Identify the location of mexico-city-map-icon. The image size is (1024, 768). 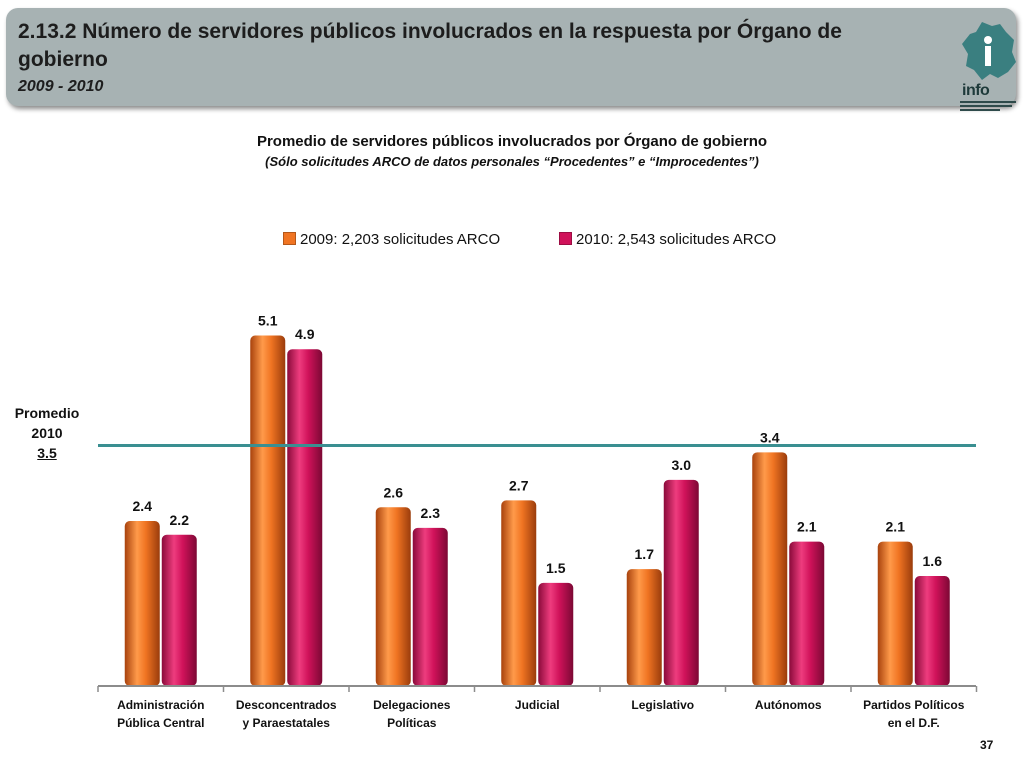
(989, 51).